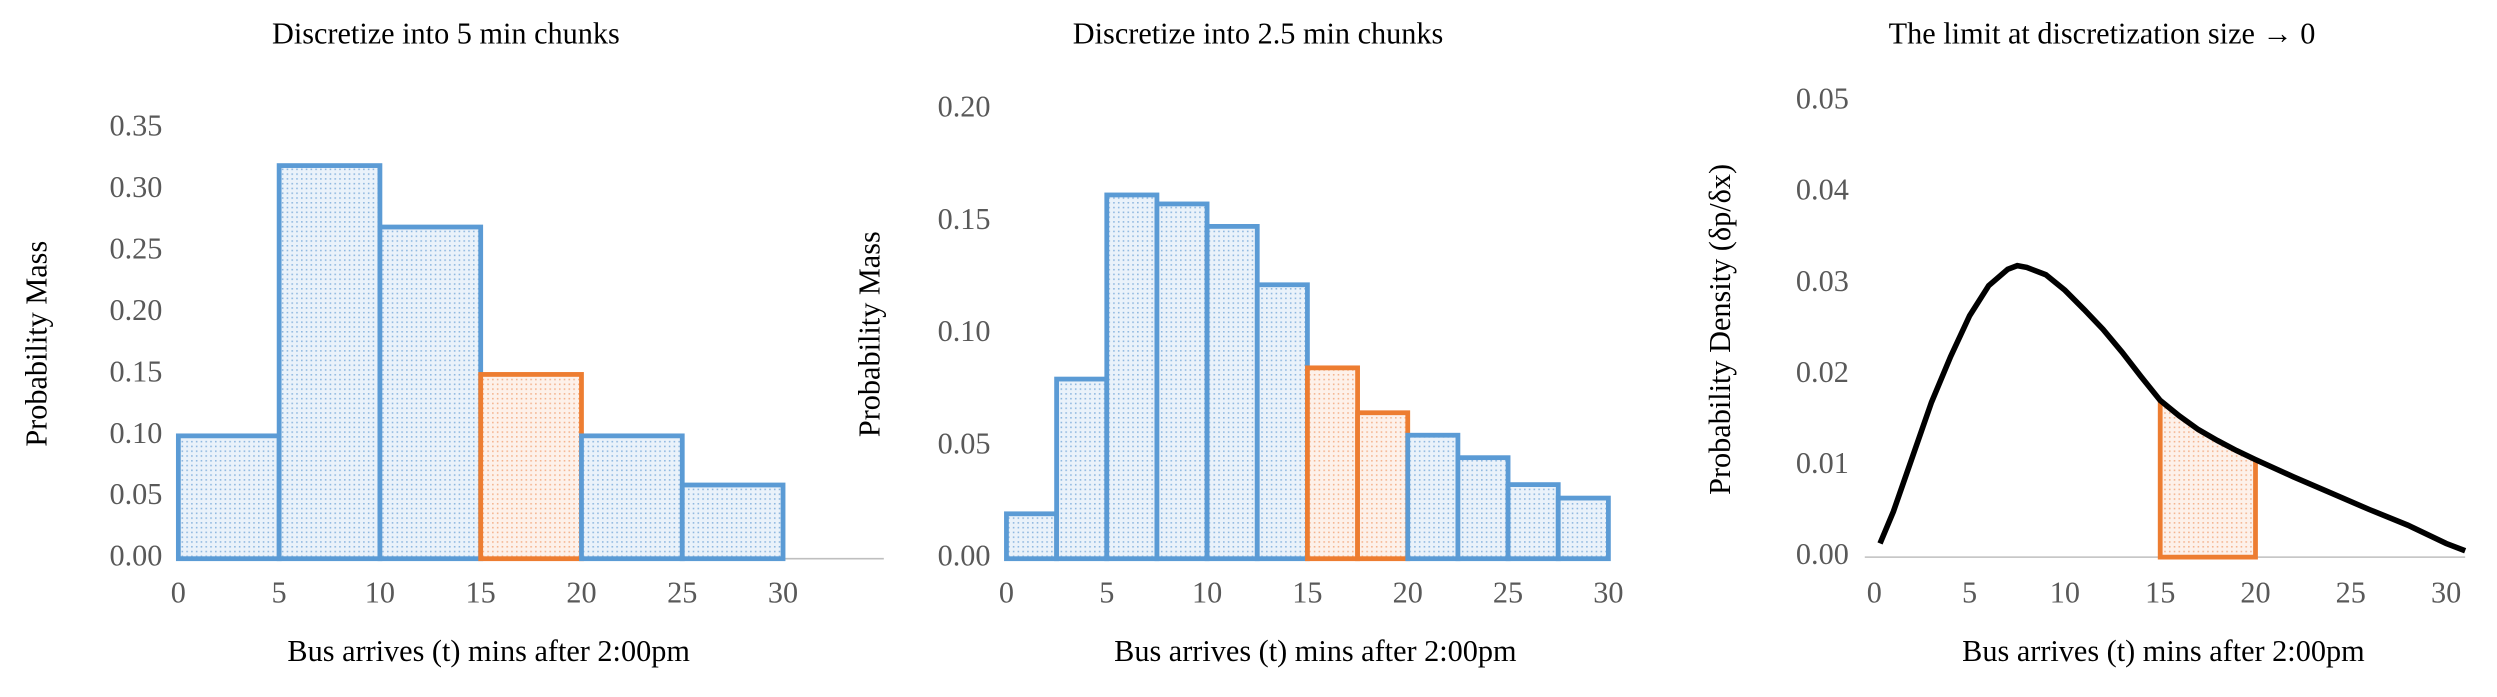 The image size is (2497, 697). What do you see at coordinates (1822, 463) in the screenshot?
I see `y-tick-label: 0.01` at bounding box center [1822, 463].